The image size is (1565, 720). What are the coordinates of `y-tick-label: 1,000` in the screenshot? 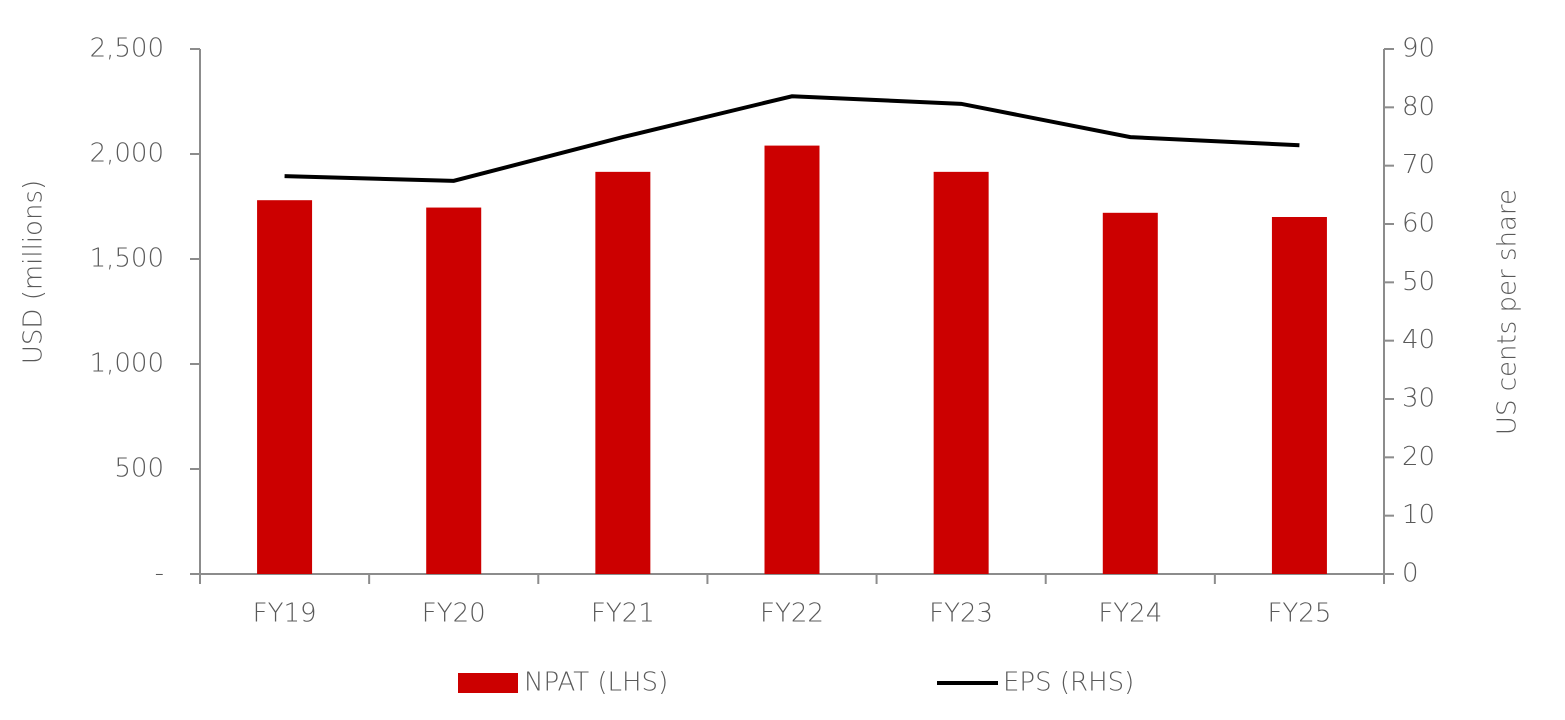 It's located at (127, 364).